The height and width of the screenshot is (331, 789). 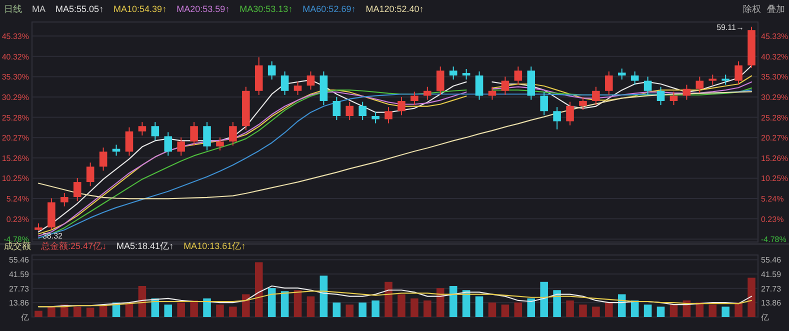 What do you see at coordinates (140, 9) in the screenshot?
I see `text: MA10:54.39↑` at bounding box center [140, 9].